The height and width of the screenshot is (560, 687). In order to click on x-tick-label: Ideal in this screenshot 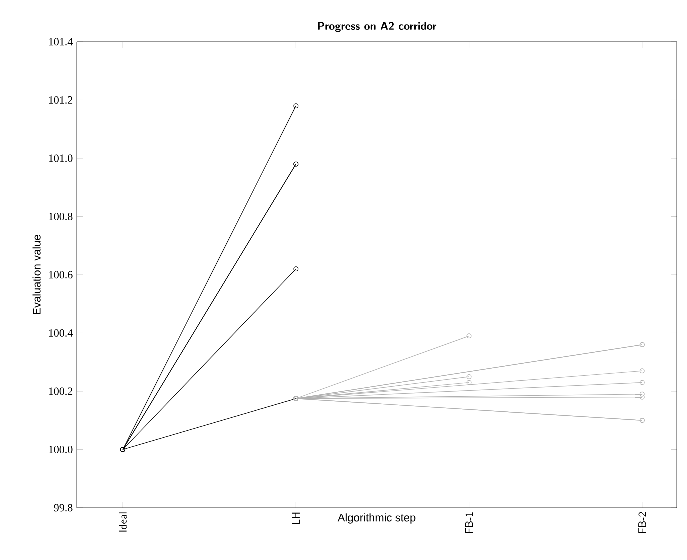, I will do `click(123, 522)`.